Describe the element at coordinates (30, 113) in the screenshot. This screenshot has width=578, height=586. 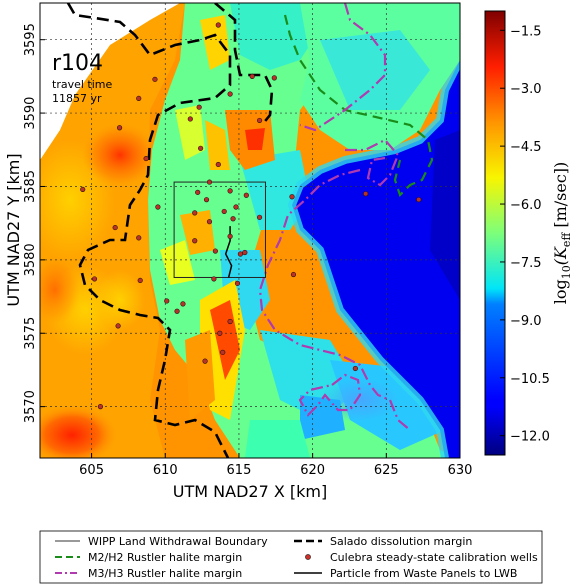
I see `y-tick-label: 3590` at that location.